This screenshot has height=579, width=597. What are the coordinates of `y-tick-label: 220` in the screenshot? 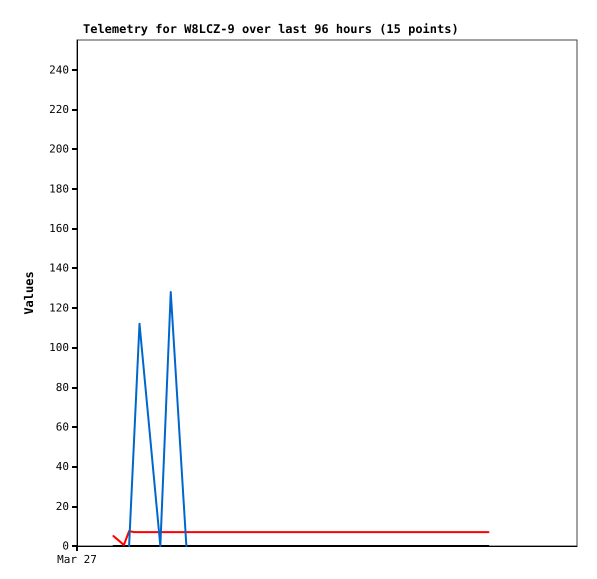 It's located at (59, 109).